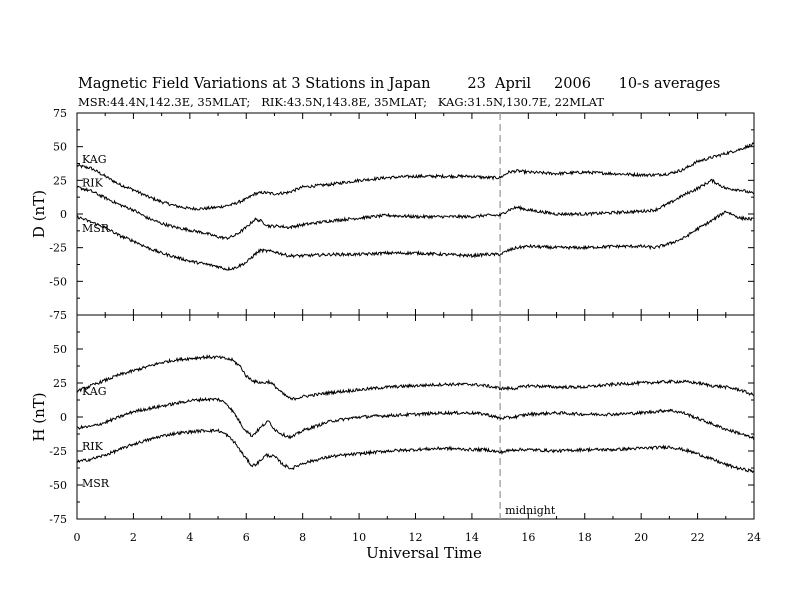 This screenshot has height=612, width=792. What do you see at coordinates (93, 446) in the screenshot?
I see `series-H-RIK-label: RIK` at bounding box center [93, 446].